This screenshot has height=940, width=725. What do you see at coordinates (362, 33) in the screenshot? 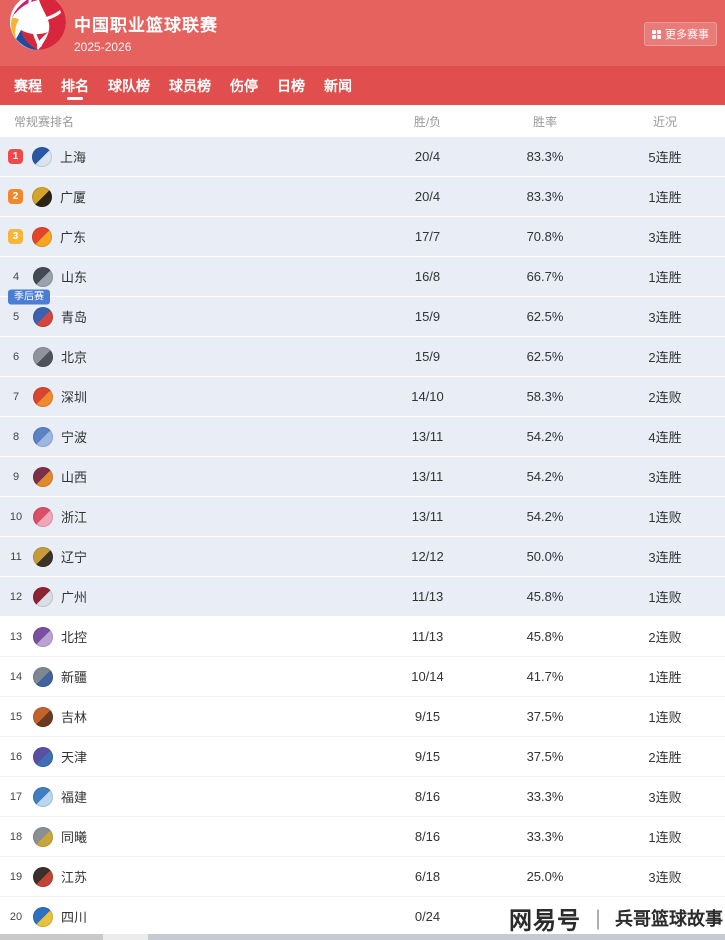
I see `app-header: 中国职业篮球联赛 2025-2026 更多赛事` at bounding box center [362, 33].